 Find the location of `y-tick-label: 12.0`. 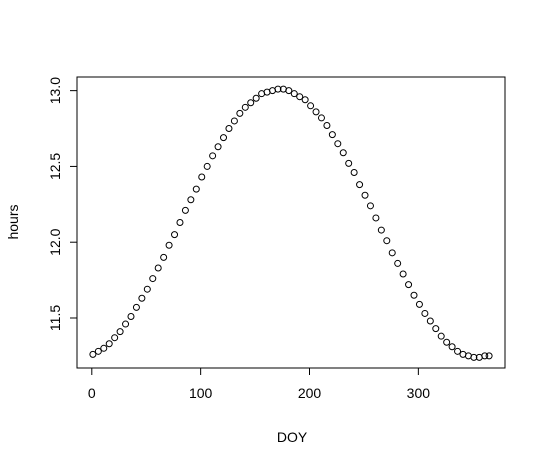

y-tick-label: 12.0 is located at coordinates (55, 241).